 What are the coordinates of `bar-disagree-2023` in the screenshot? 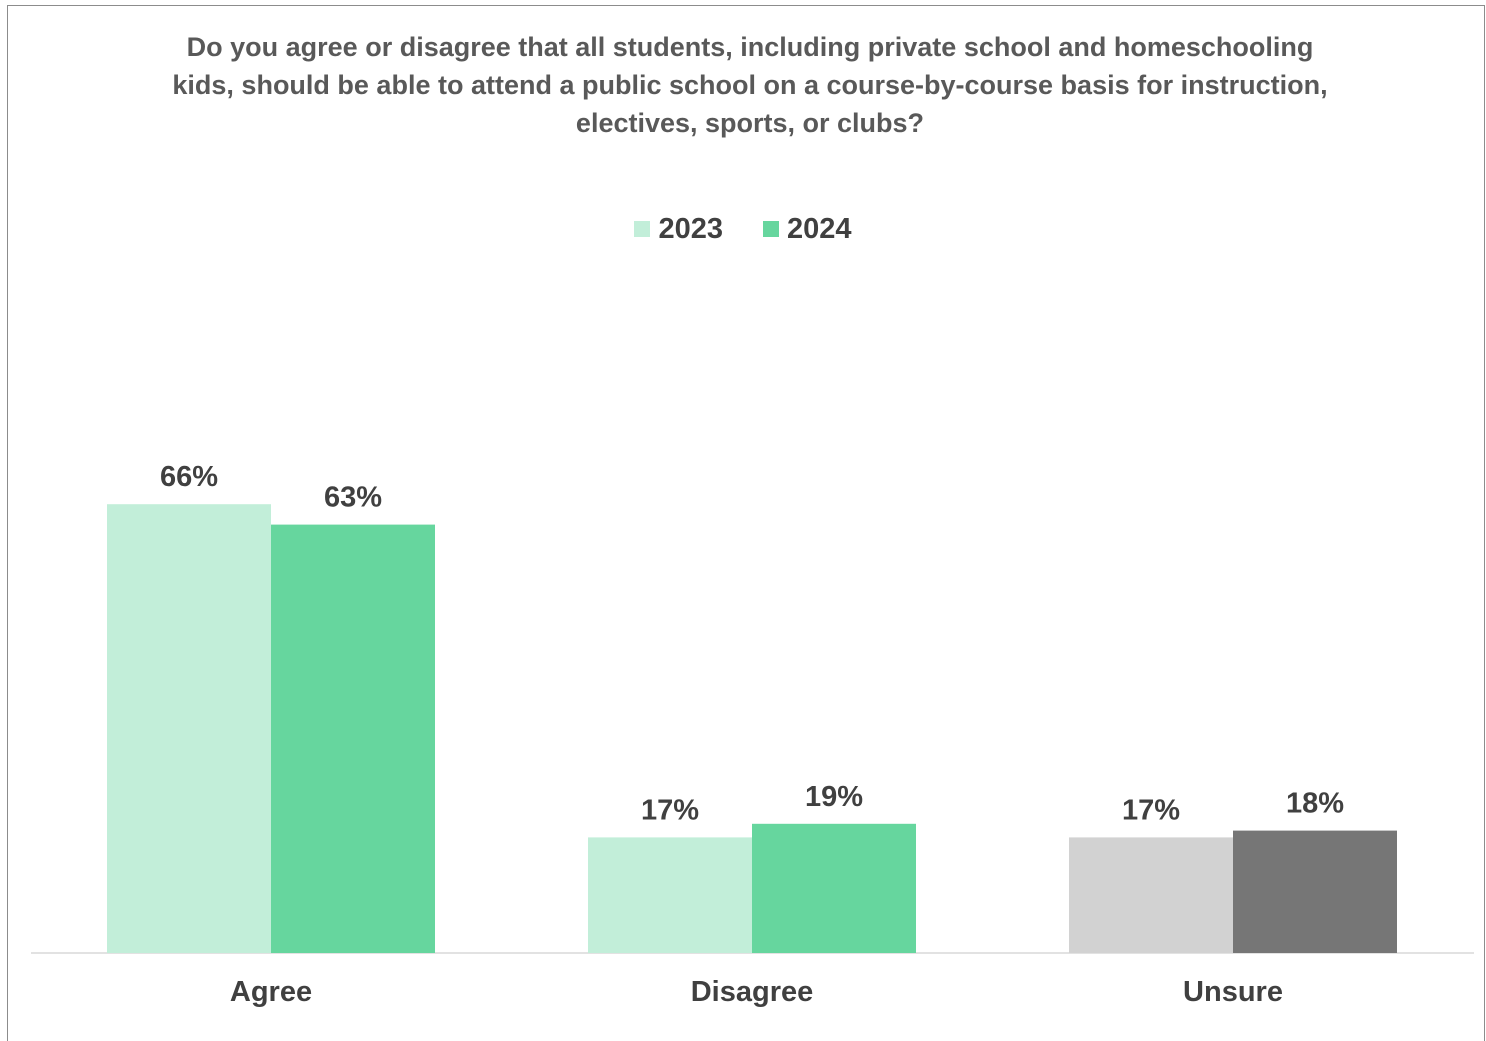 It's located at (670, 895).